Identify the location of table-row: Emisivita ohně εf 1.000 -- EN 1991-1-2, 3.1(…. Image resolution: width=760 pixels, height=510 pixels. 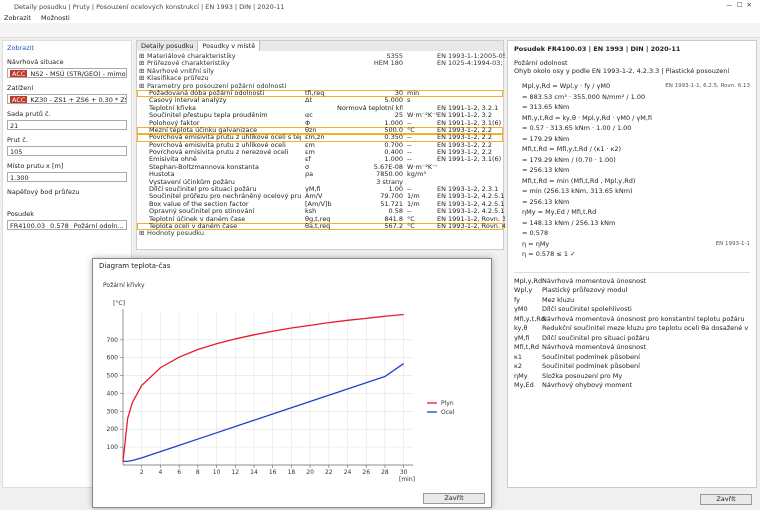
(320, 159).